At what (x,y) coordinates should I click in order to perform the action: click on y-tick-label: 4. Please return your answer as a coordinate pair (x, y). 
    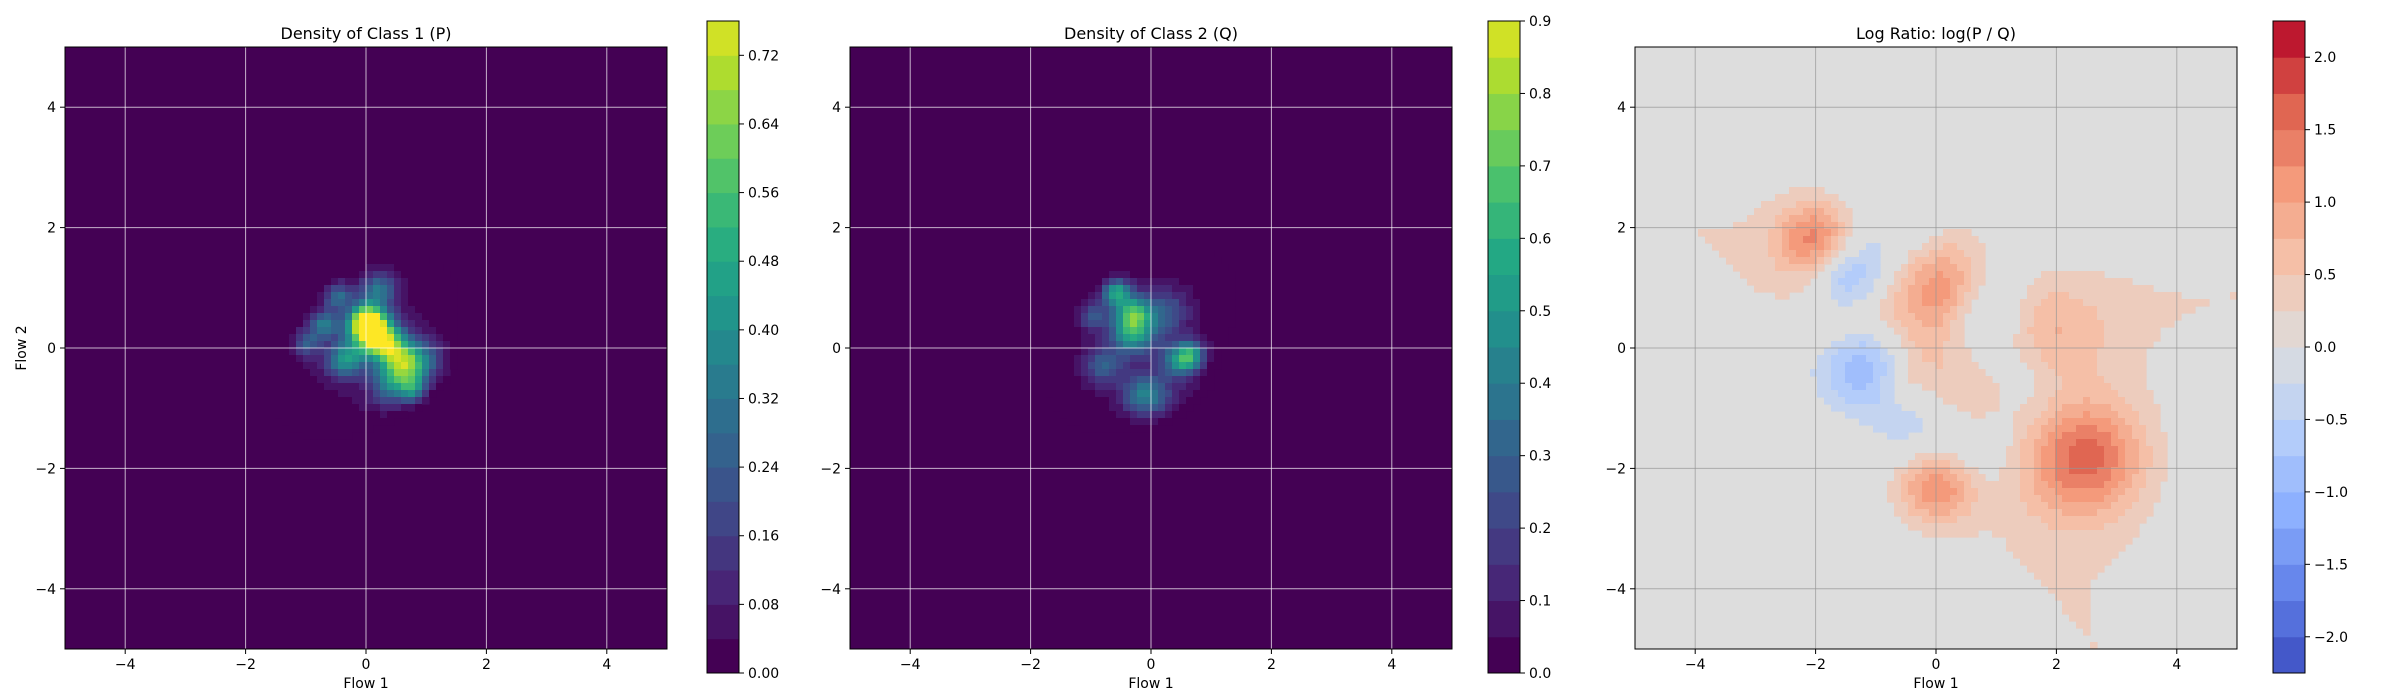
    Looking at the image, I should click on (51, 108).